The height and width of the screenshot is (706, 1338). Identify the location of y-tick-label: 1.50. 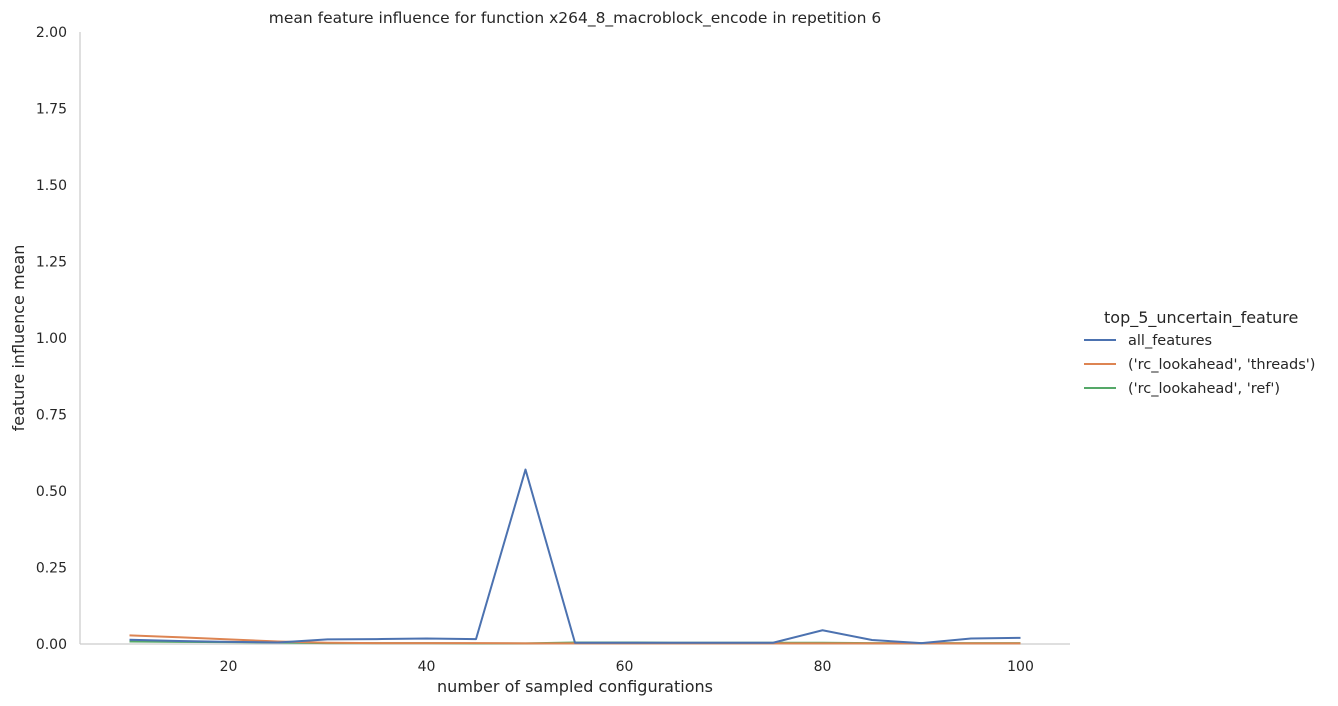
(51, 186).